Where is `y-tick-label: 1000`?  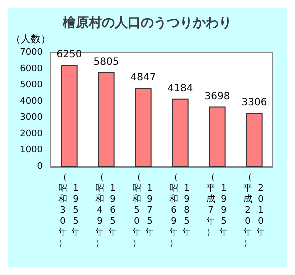 y-tick-label: 1000 is located at coordinates (32, 151).